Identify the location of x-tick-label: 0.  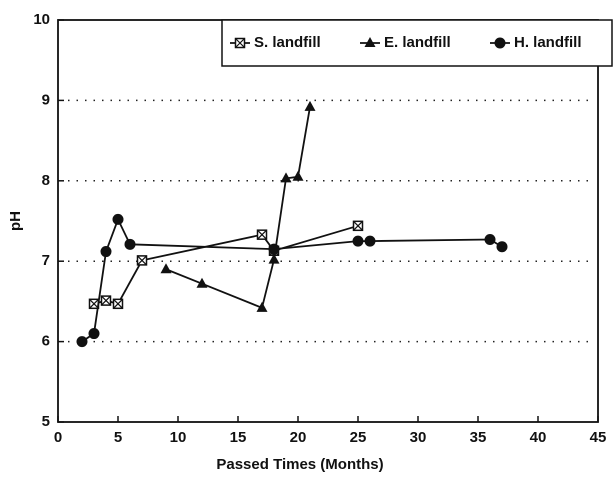
(58, 437).